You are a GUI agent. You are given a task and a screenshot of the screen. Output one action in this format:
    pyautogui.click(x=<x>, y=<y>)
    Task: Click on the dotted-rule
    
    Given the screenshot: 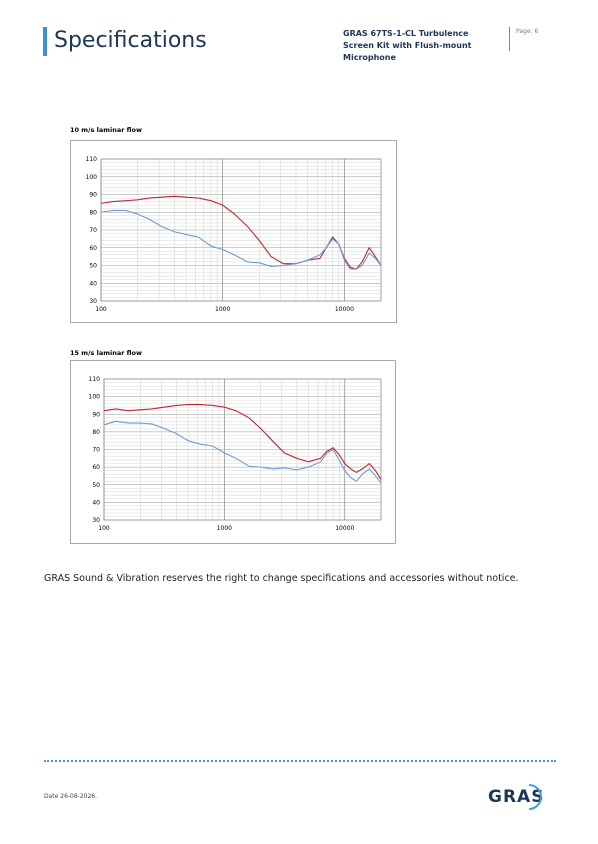 What is the action you would take?
    pyautogui.click(x=300, y=761)
    